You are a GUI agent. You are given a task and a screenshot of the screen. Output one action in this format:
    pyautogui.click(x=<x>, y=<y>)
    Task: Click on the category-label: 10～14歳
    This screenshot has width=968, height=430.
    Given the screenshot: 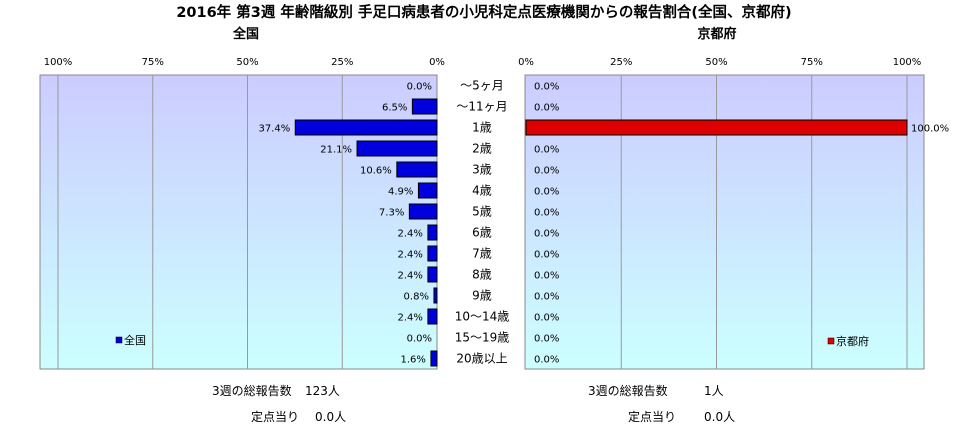 What is the action you would take?
    pyautogui.click(x=482, y=317)
    